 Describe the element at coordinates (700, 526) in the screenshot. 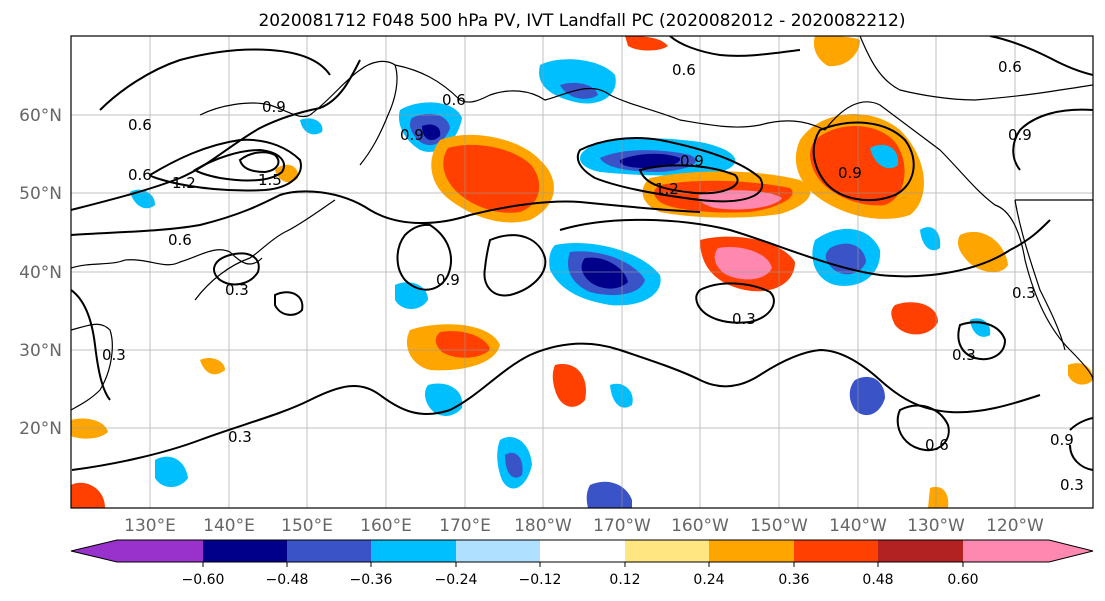

I see `lon-label: 160°W` at that location.